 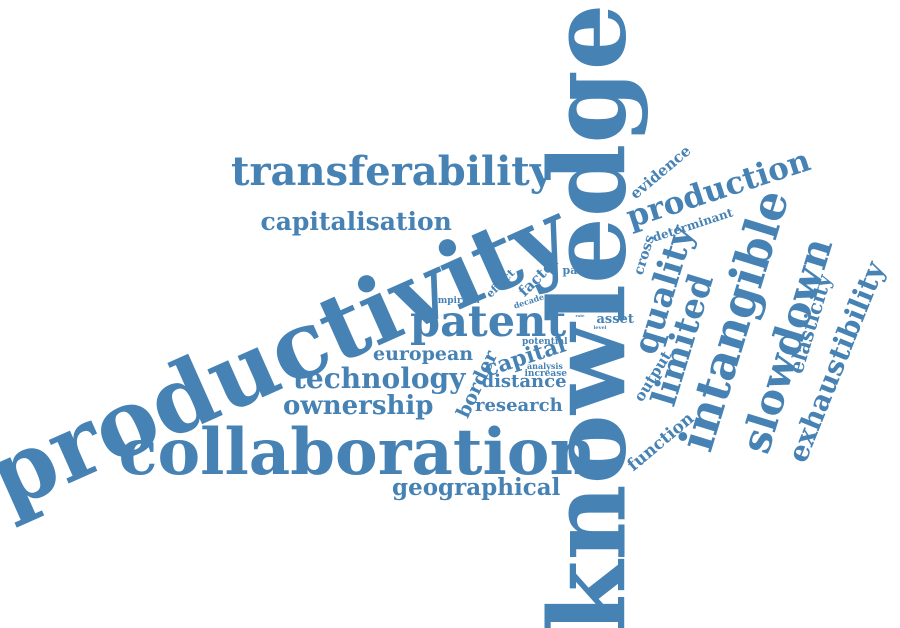 What do you see at coordinates (519, 405) in the screenshot?
I see `word-research: research` at bounding box center [519, 405].